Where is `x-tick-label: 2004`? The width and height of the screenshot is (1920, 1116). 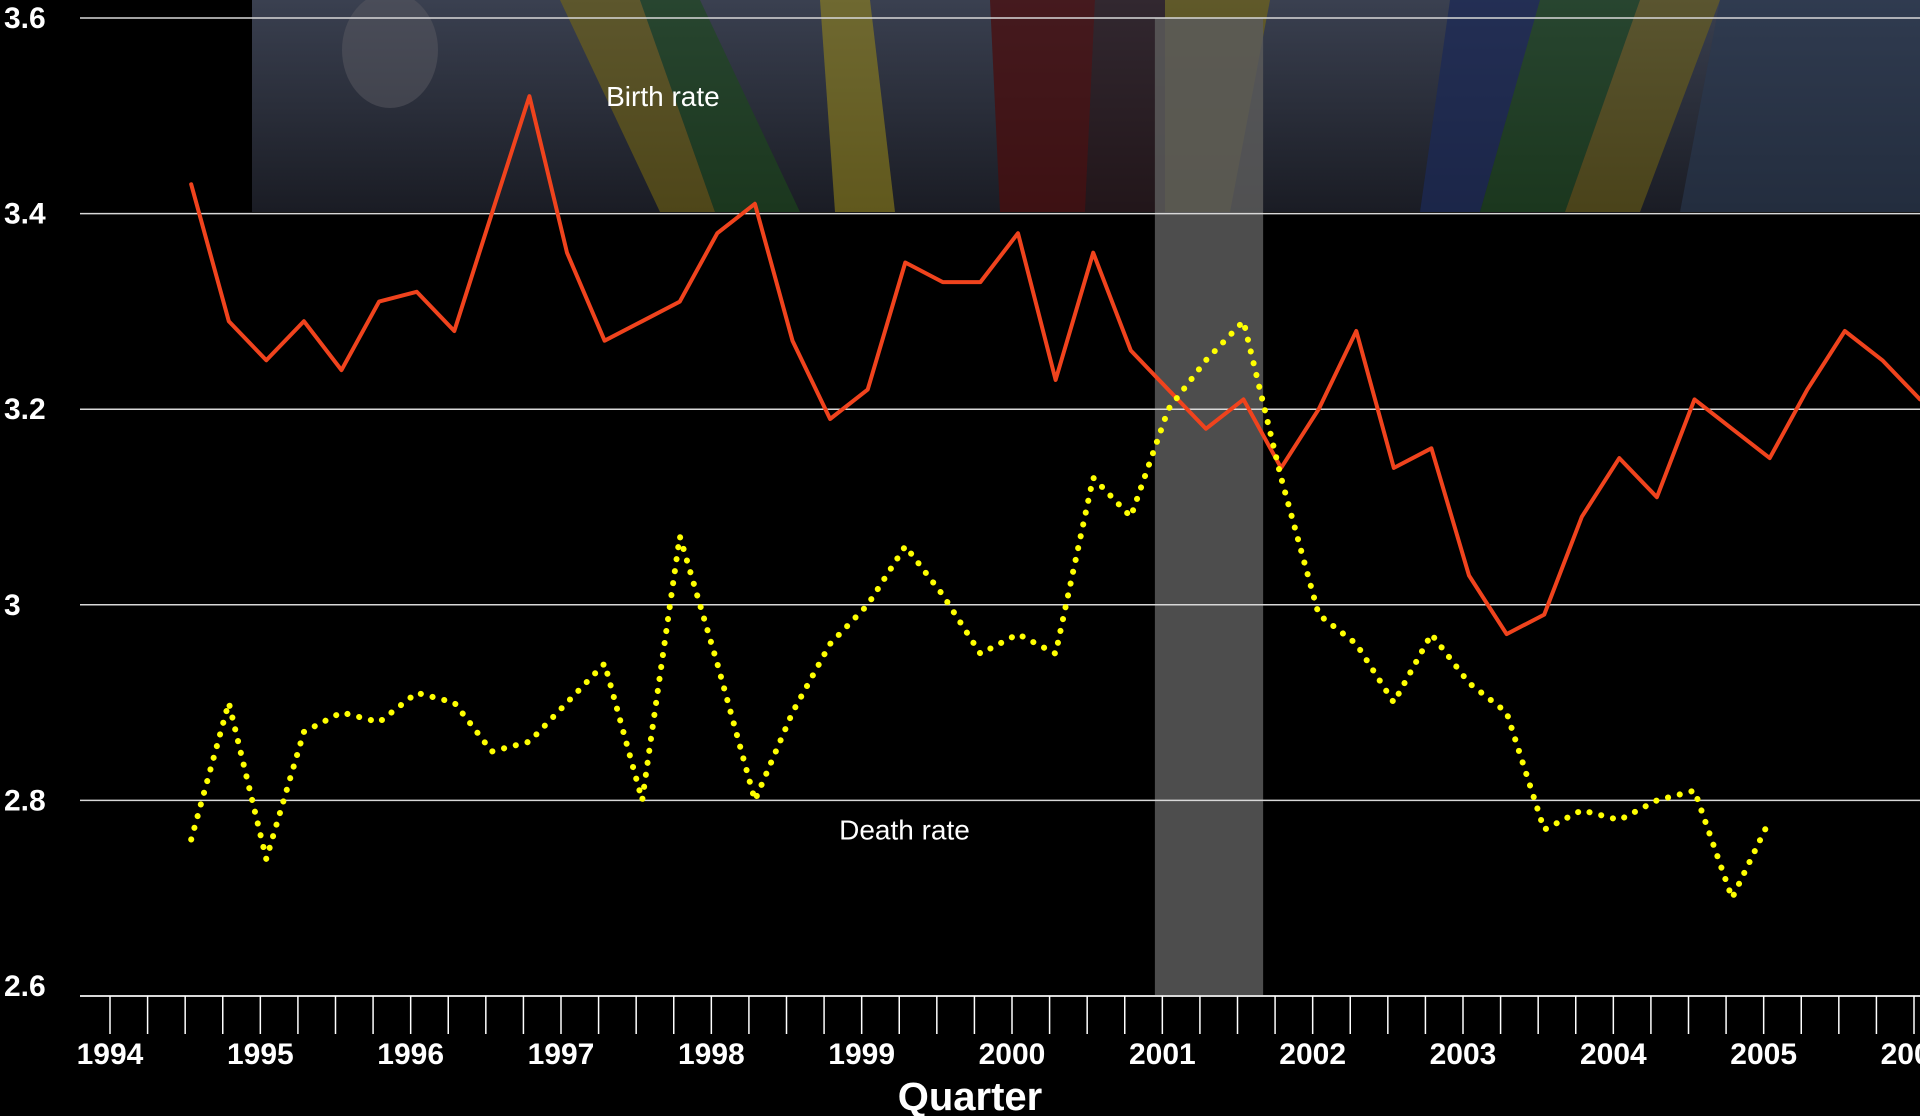
x-tick-label: 2004 is located at coordinates (1613, 1054).